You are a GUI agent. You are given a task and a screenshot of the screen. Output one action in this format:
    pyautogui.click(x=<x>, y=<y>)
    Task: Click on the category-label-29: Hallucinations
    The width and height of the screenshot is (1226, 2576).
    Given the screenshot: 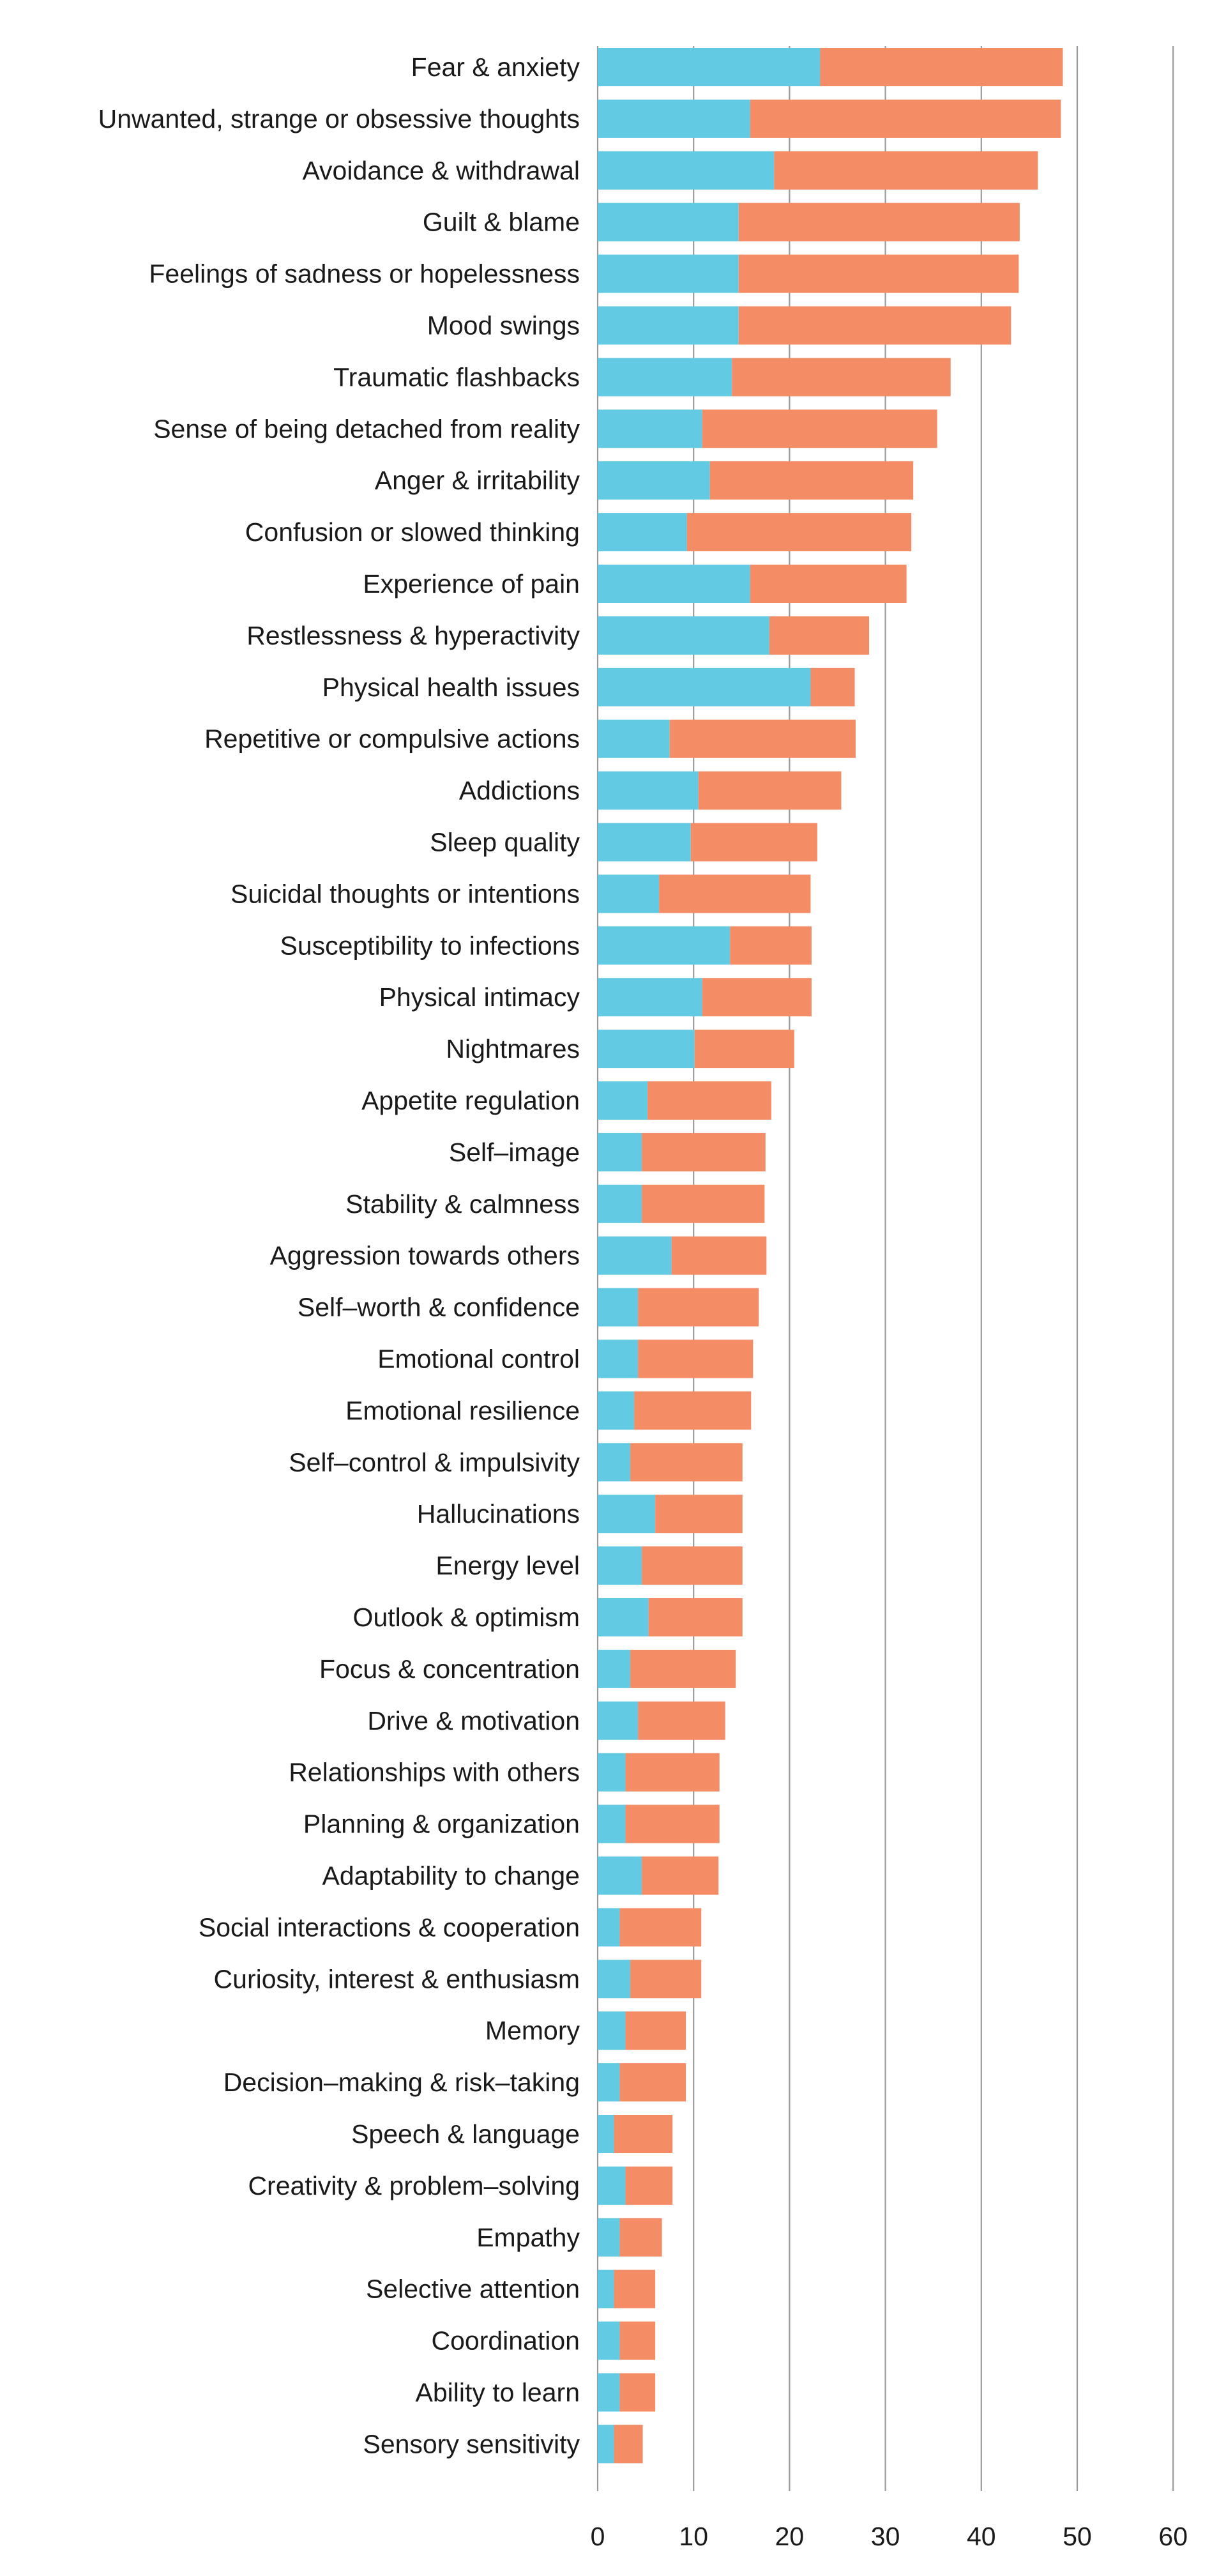 What is the action you would take?
    pyautogui.click(x=498, y=1513)
    